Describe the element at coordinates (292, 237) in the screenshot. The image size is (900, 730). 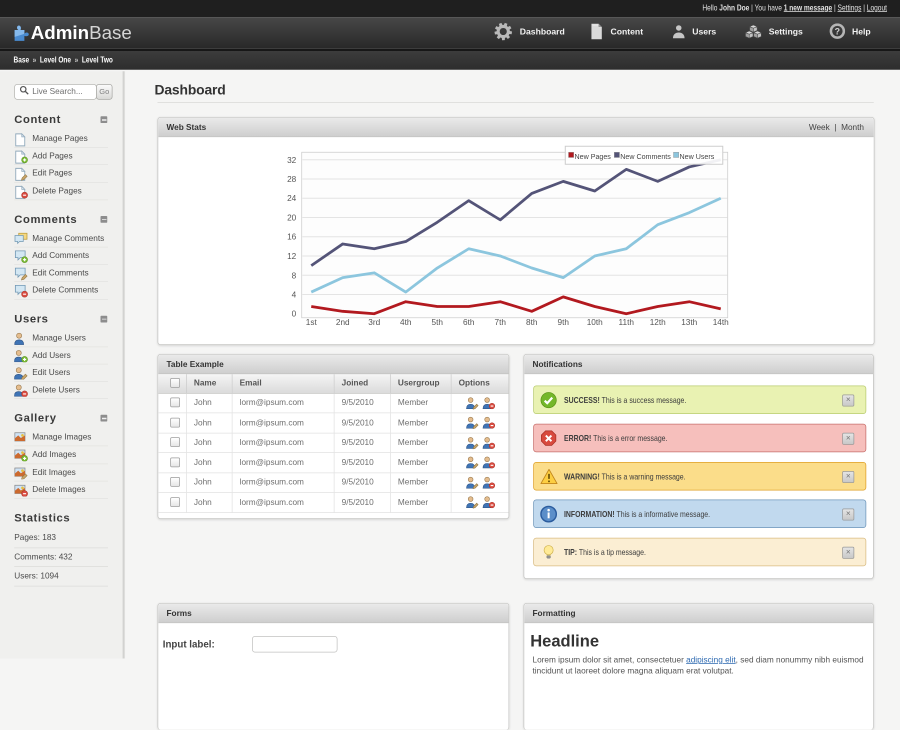
I see `svg-text: 16` at that location.